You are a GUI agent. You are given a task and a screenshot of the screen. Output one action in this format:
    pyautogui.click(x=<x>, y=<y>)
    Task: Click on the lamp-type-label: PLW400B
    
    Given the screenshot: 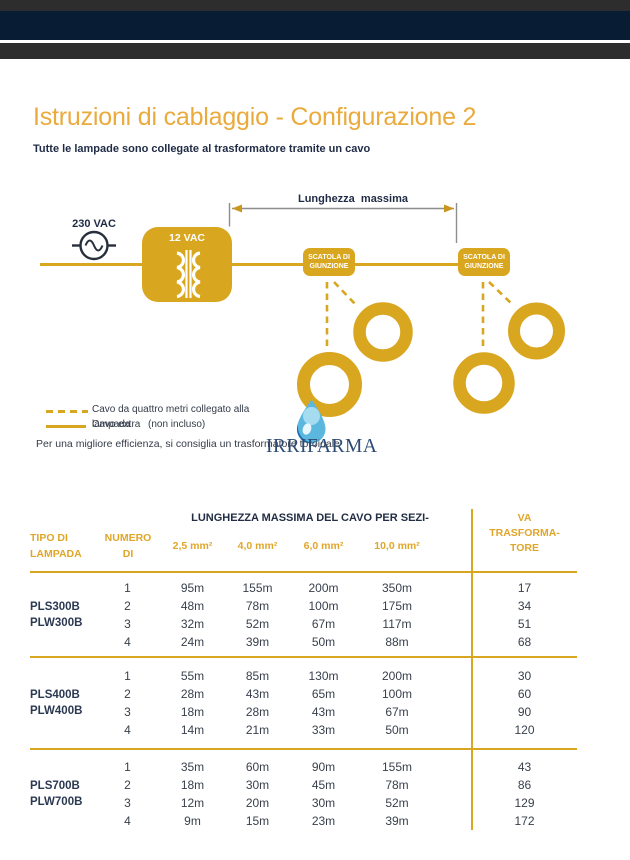 What is the action you would take?
    pyautogui.click(x=56, y=711)
    